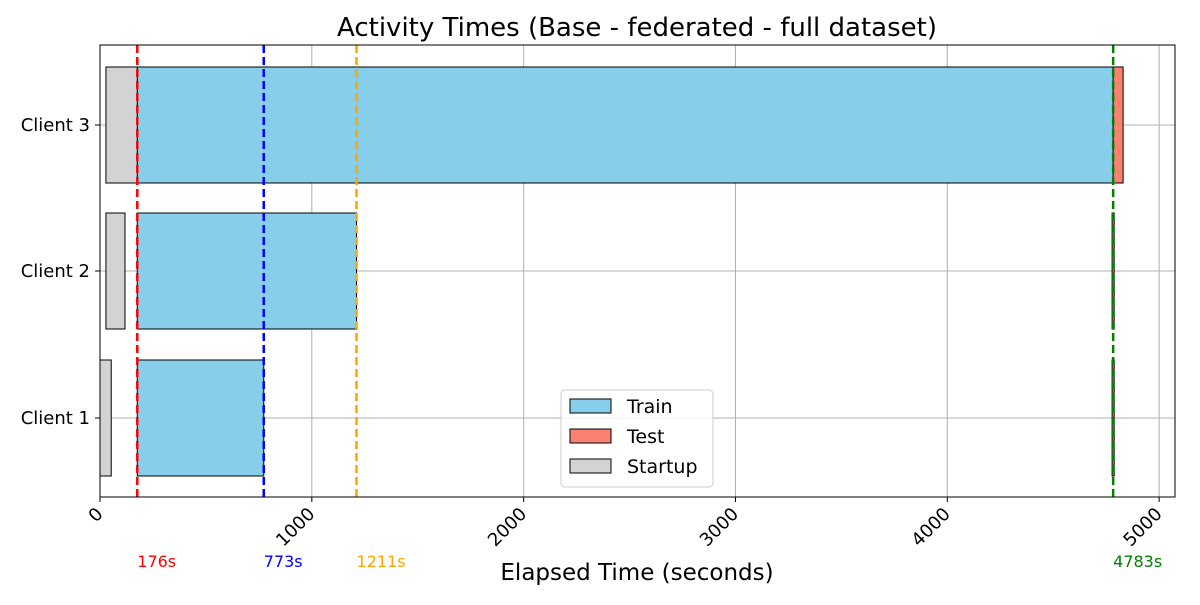  I want to click on legend-label-test: Test, so click(645, 437).